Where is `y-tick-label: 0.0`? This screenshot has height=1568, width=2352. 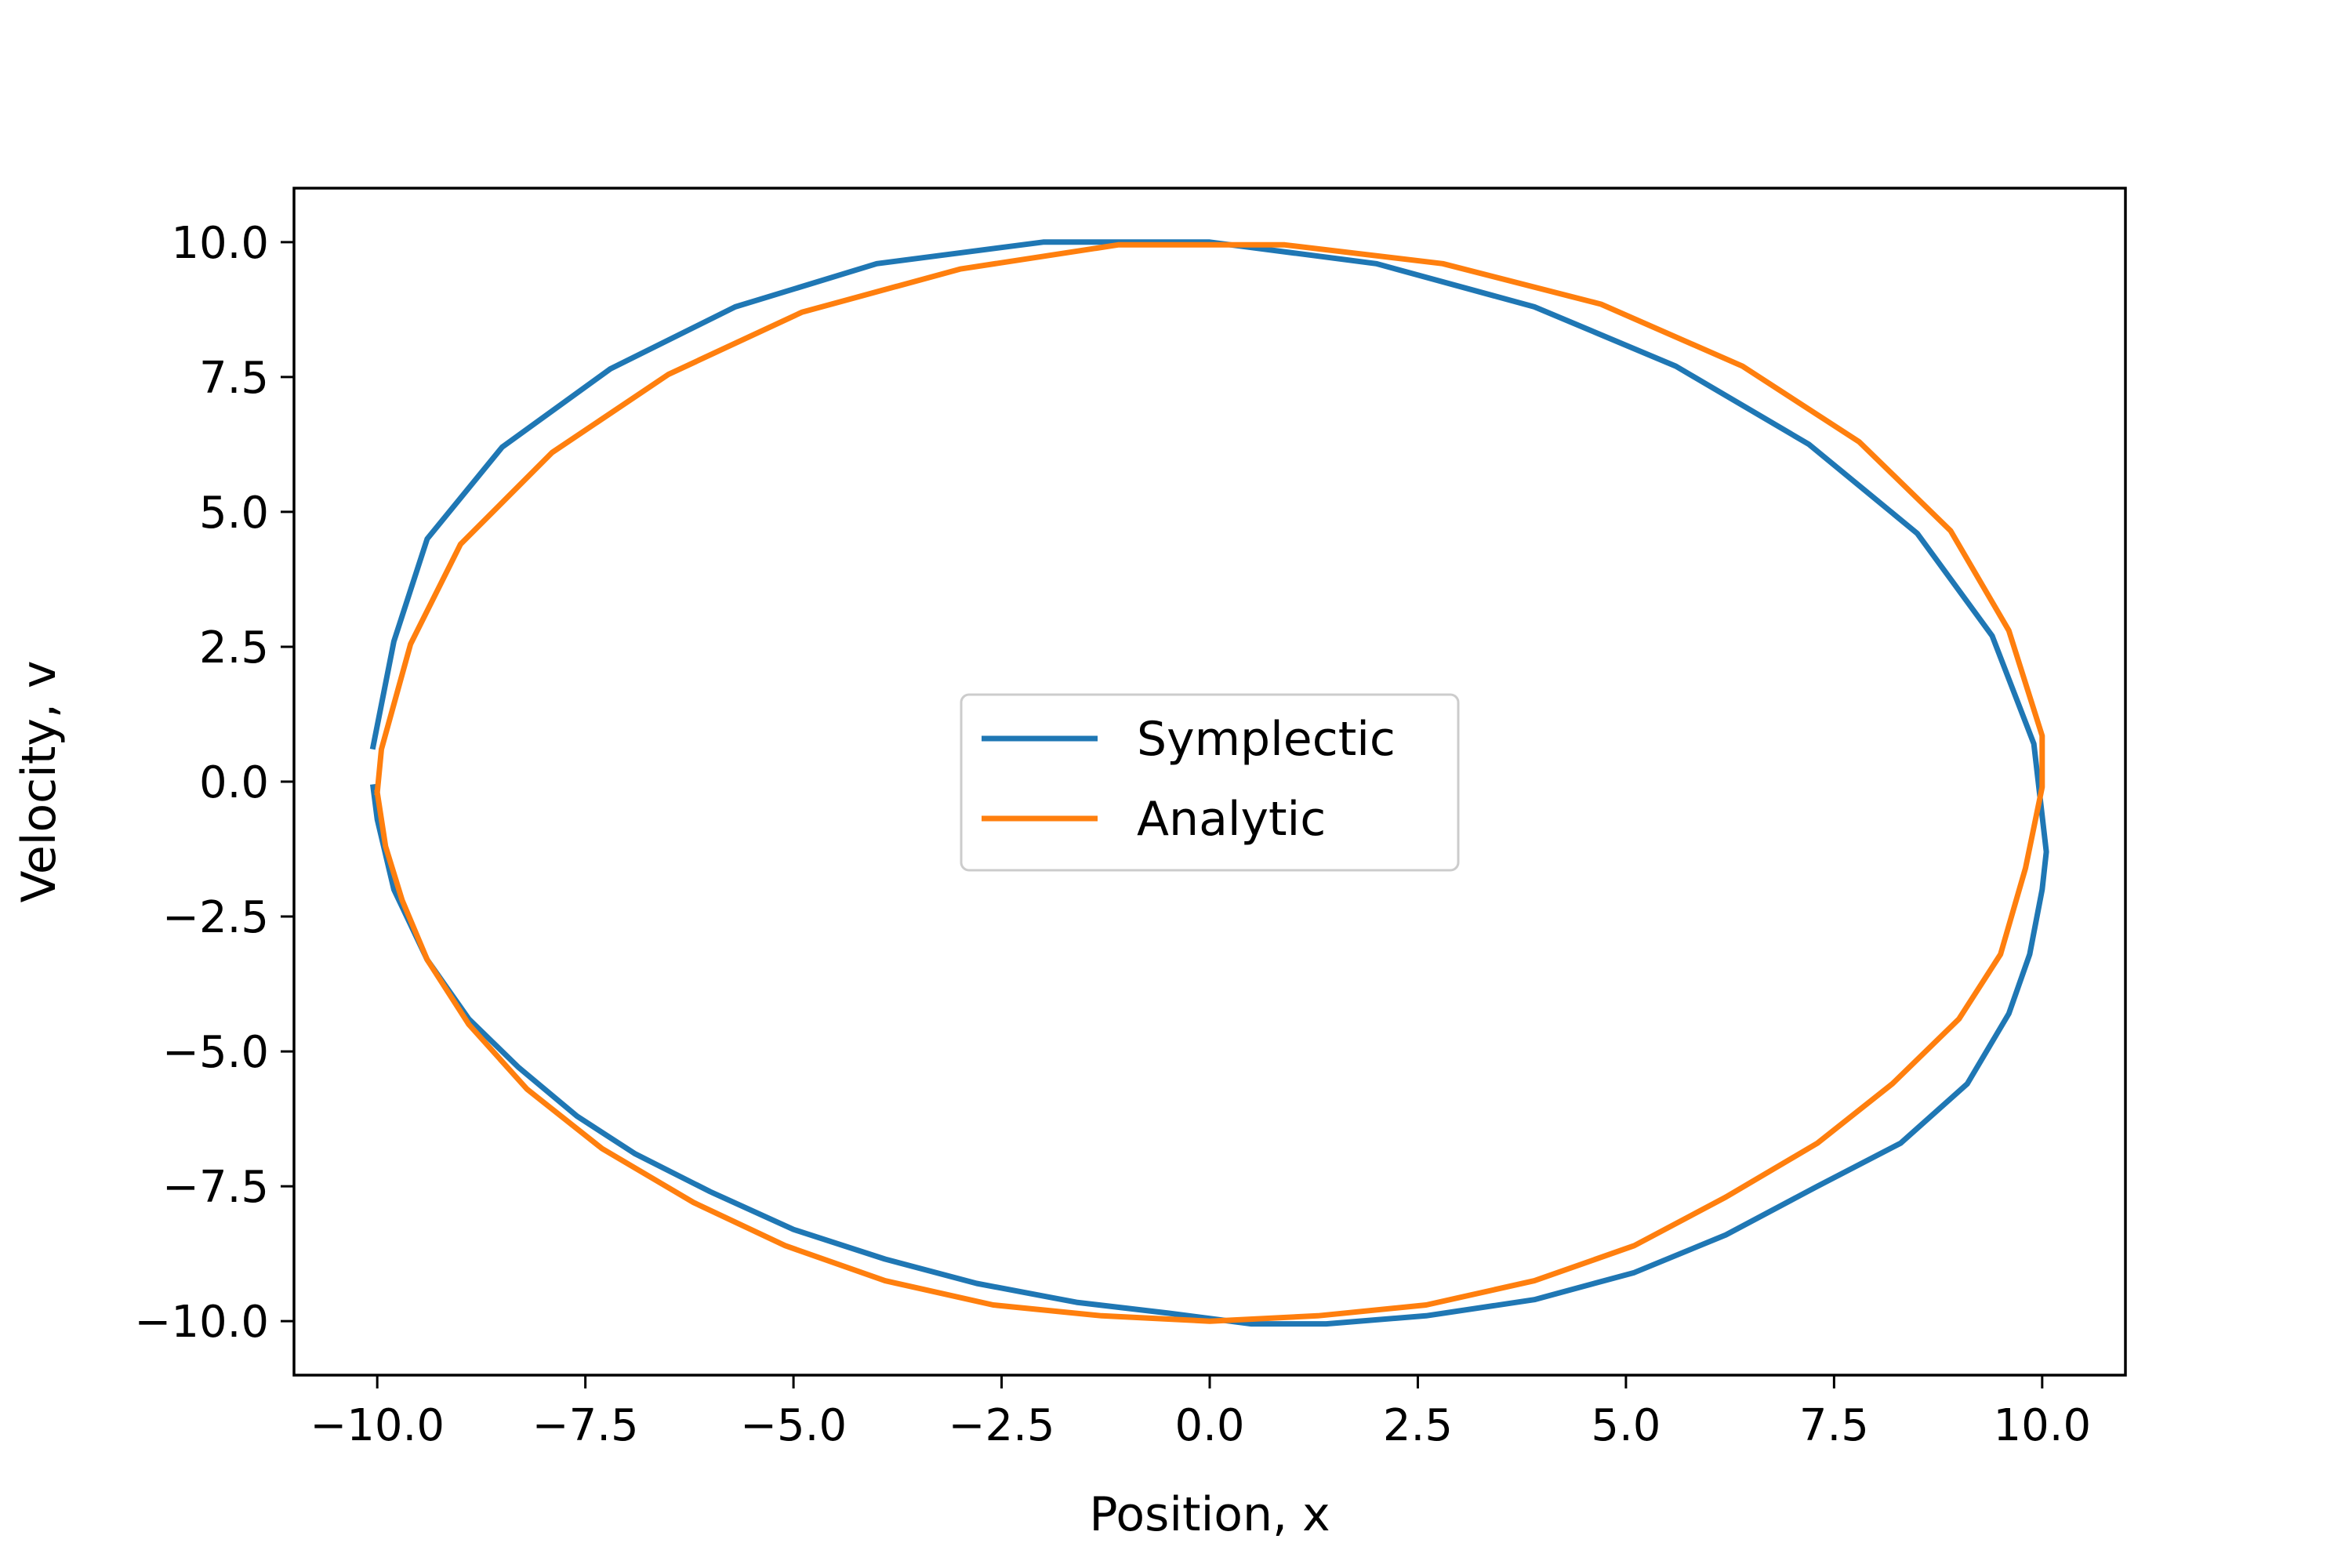 y-tick-label: 0.0 is located at coordinates (234, 782).